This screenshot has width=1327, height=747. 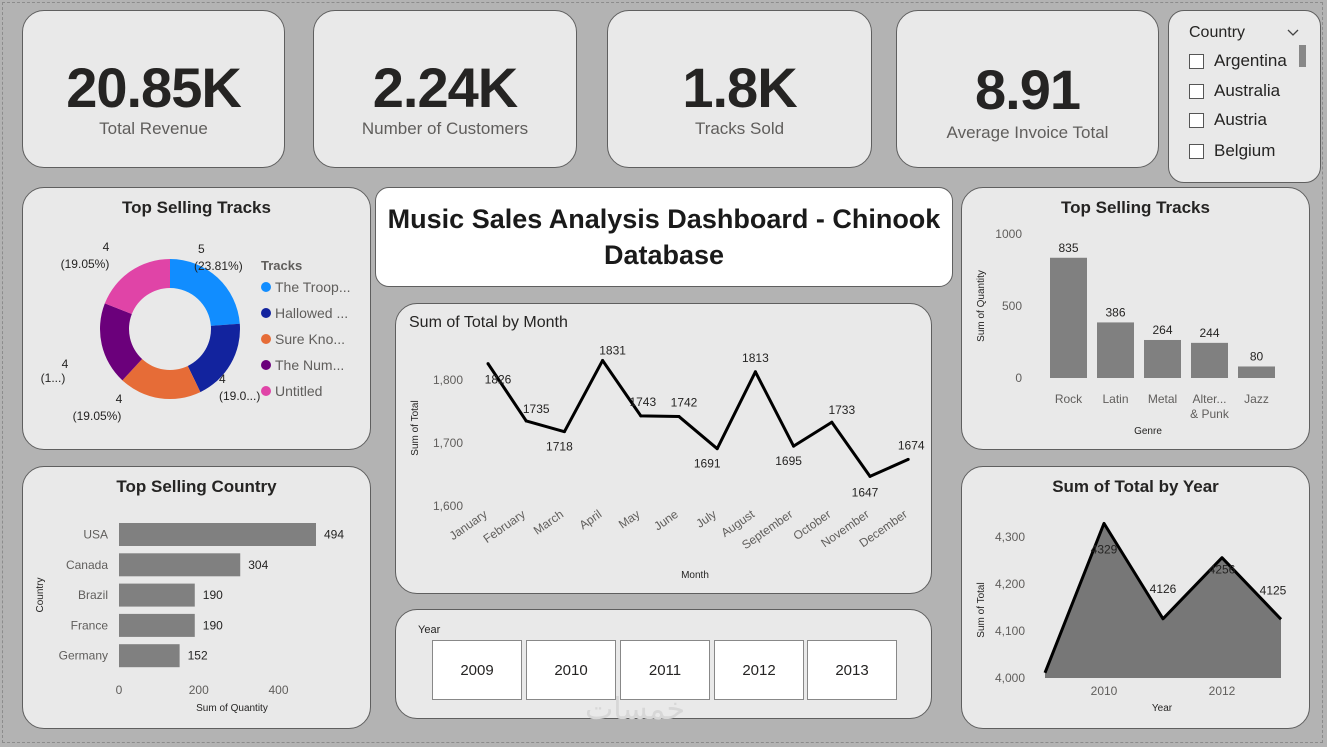 I want to click on kpi-value: 2.24K, so click(x=445, y=87).